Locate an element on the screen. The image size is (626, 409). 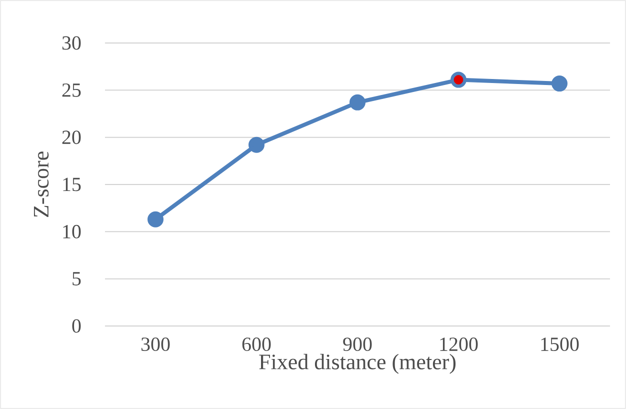
x-tick-label: 300 is located at coordinates (155, 345).